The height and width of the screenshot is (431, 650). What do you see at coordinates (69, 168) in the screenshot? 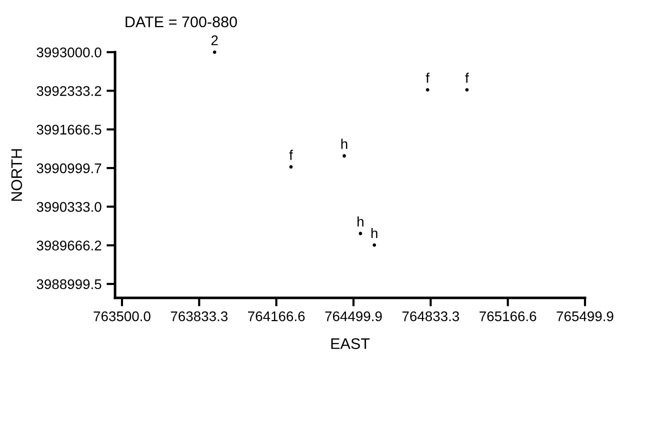
I see `y-tick-label: 3990999.7` at bounding box center [69, 168].